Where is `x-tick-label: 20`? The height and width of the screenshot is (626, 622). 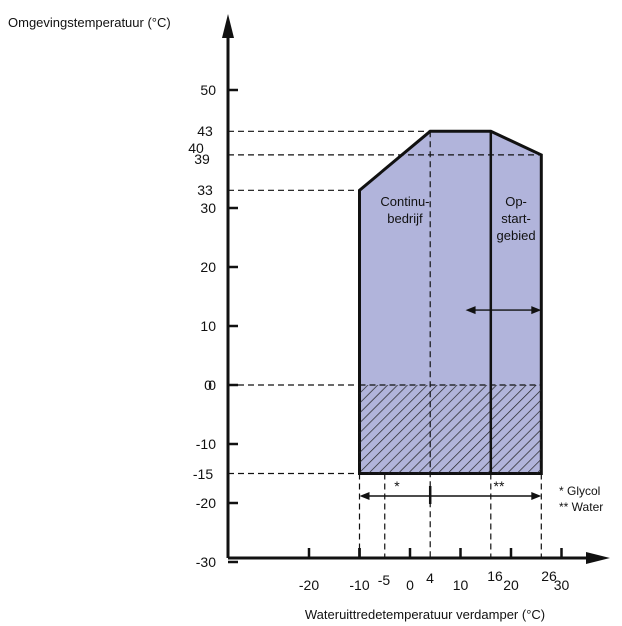 x-tick-label: 20 is located at coordinates (511, 585).